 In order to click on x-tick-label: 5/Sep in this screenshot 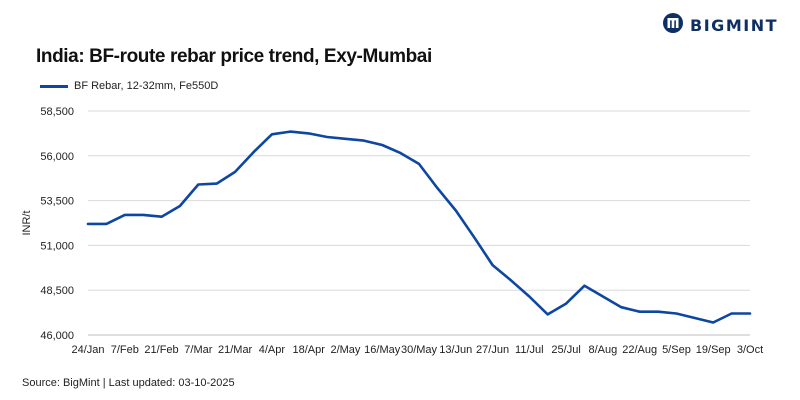, I will do `click(676, 350)`.